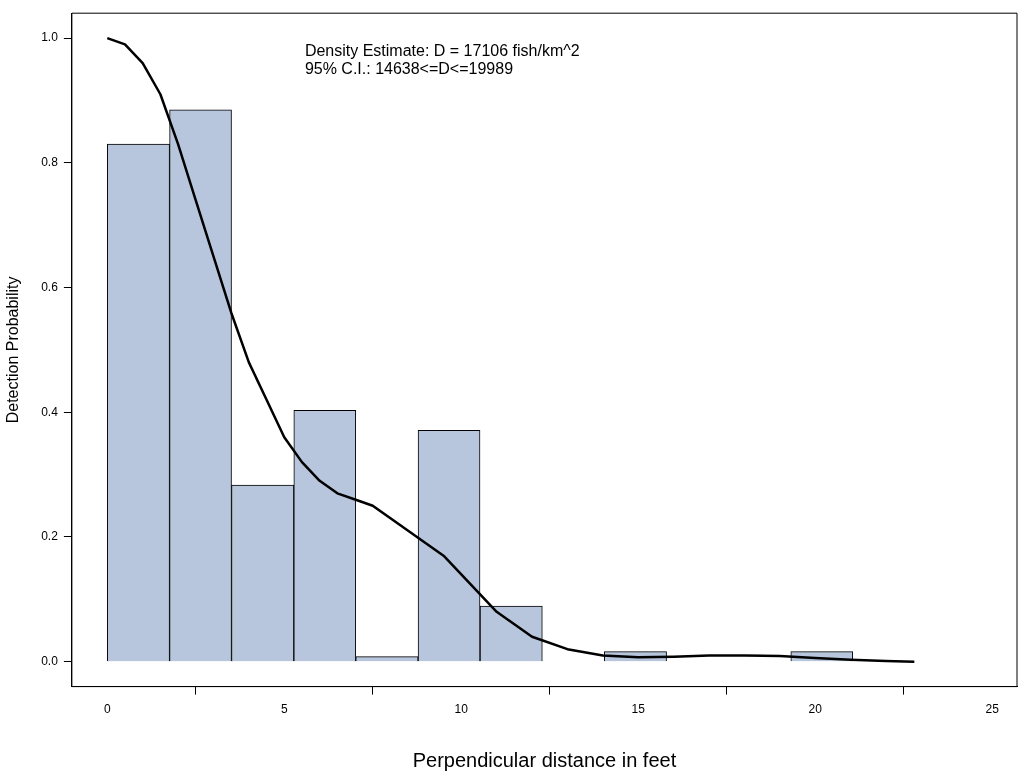 This screenshot has height=777, width=1019. I want to click on y-tick-label: 1.0, so click(50, 37).